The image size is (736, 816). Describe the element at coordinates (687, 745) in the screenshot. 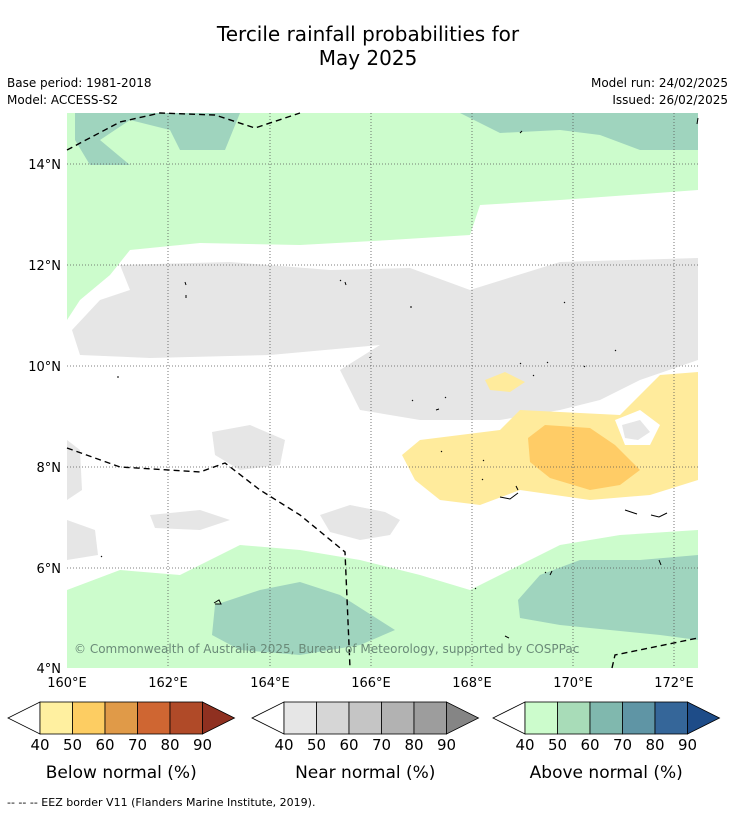

I see `above-normal-colorbar-label: 90` at that location.